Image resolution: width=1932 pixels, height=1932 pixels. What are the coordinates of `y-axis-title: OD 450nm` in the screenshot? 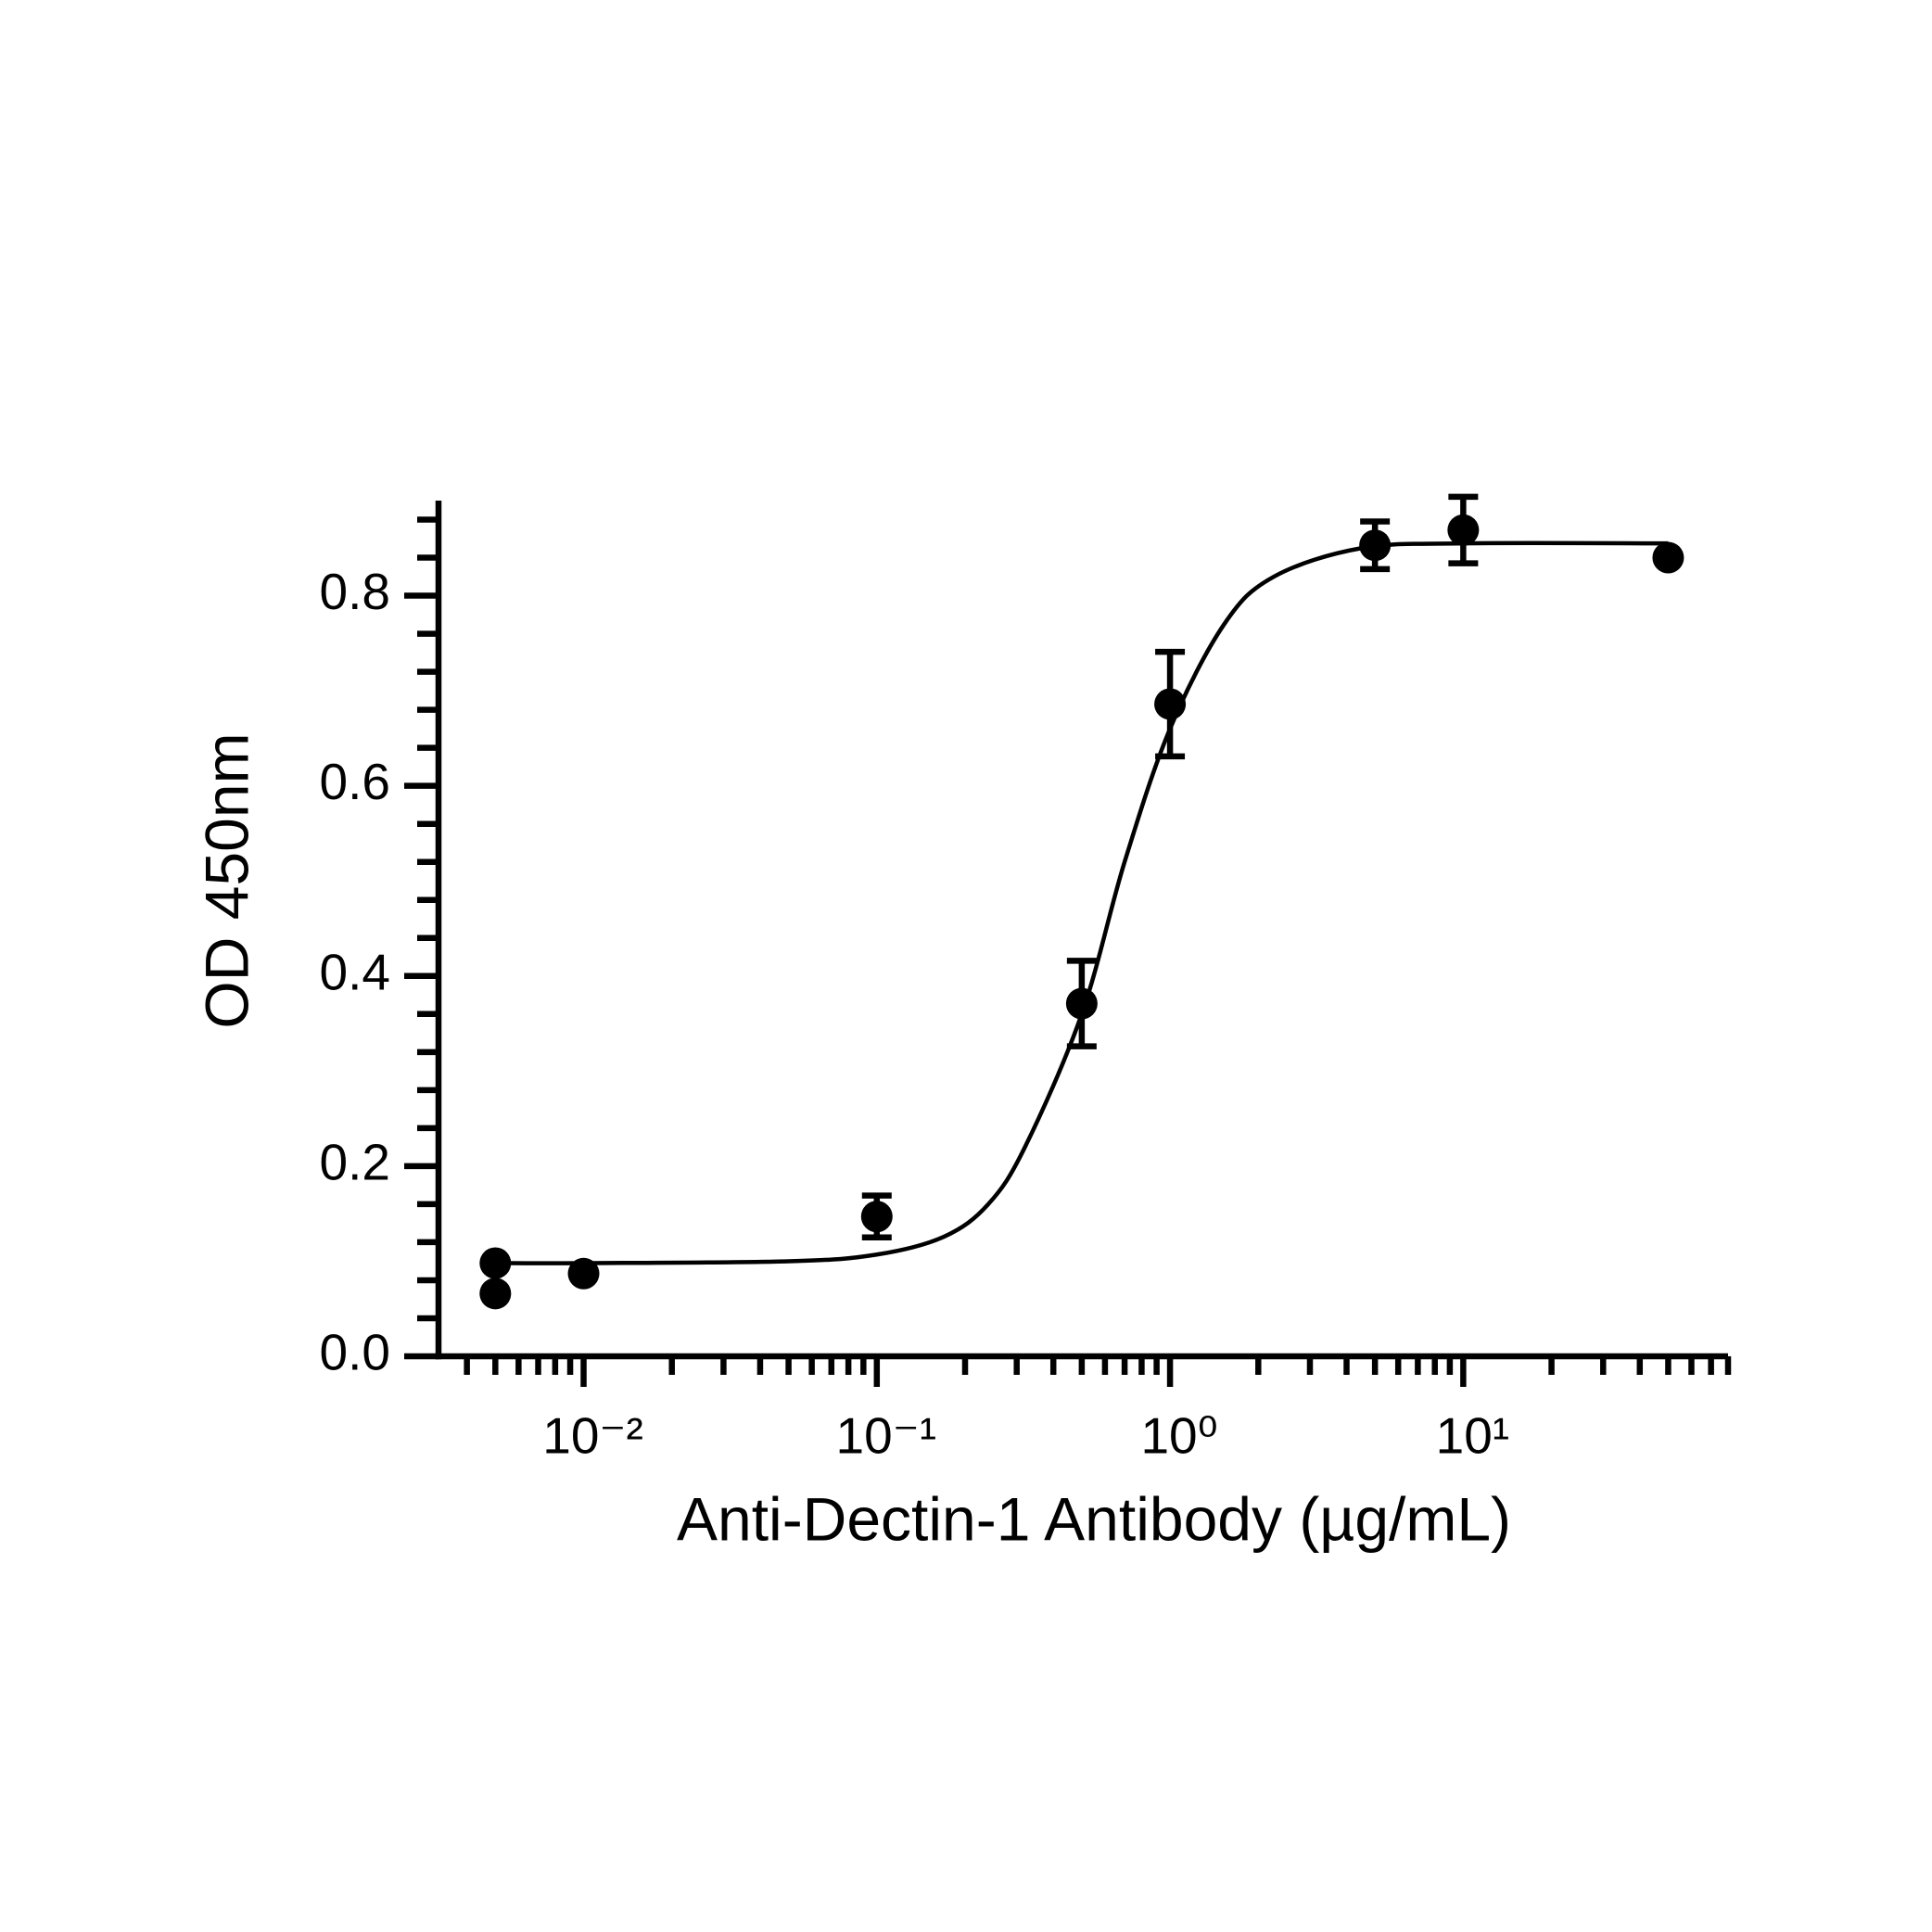 It's located at (226, 880).